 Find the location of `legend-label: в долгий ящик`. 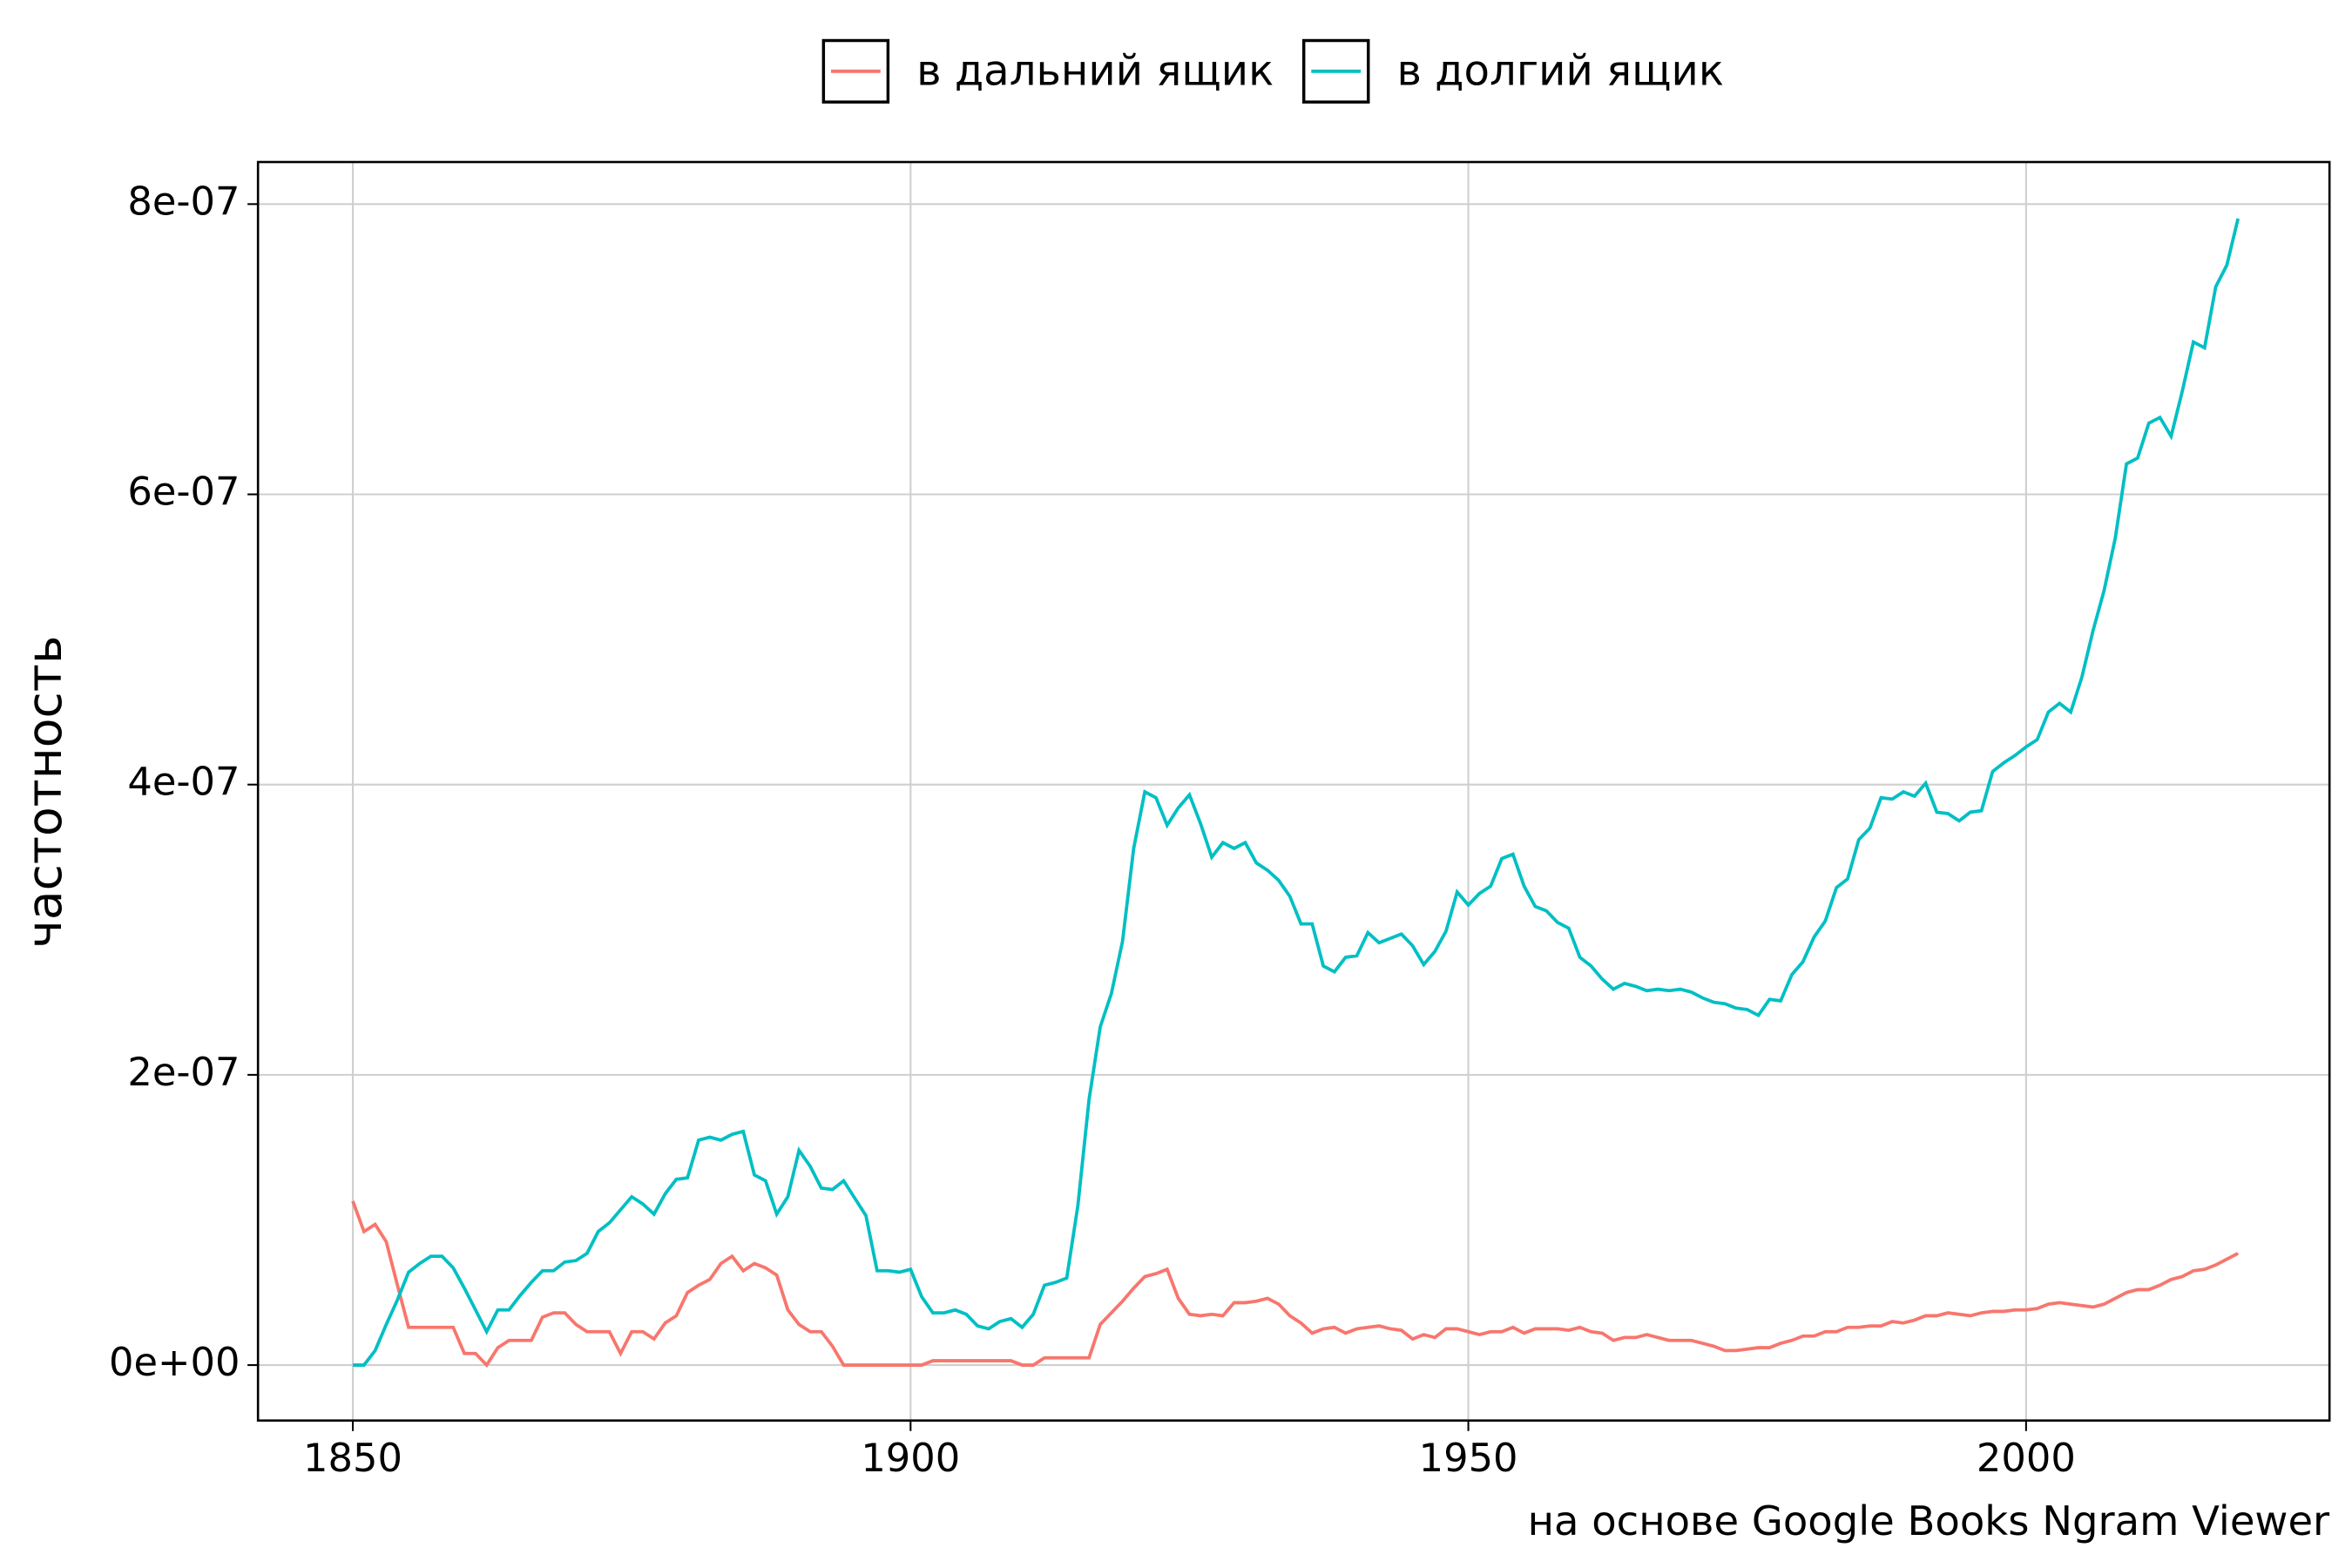

legend-label: в долгий ящик is located at coordinates (1560, 70).